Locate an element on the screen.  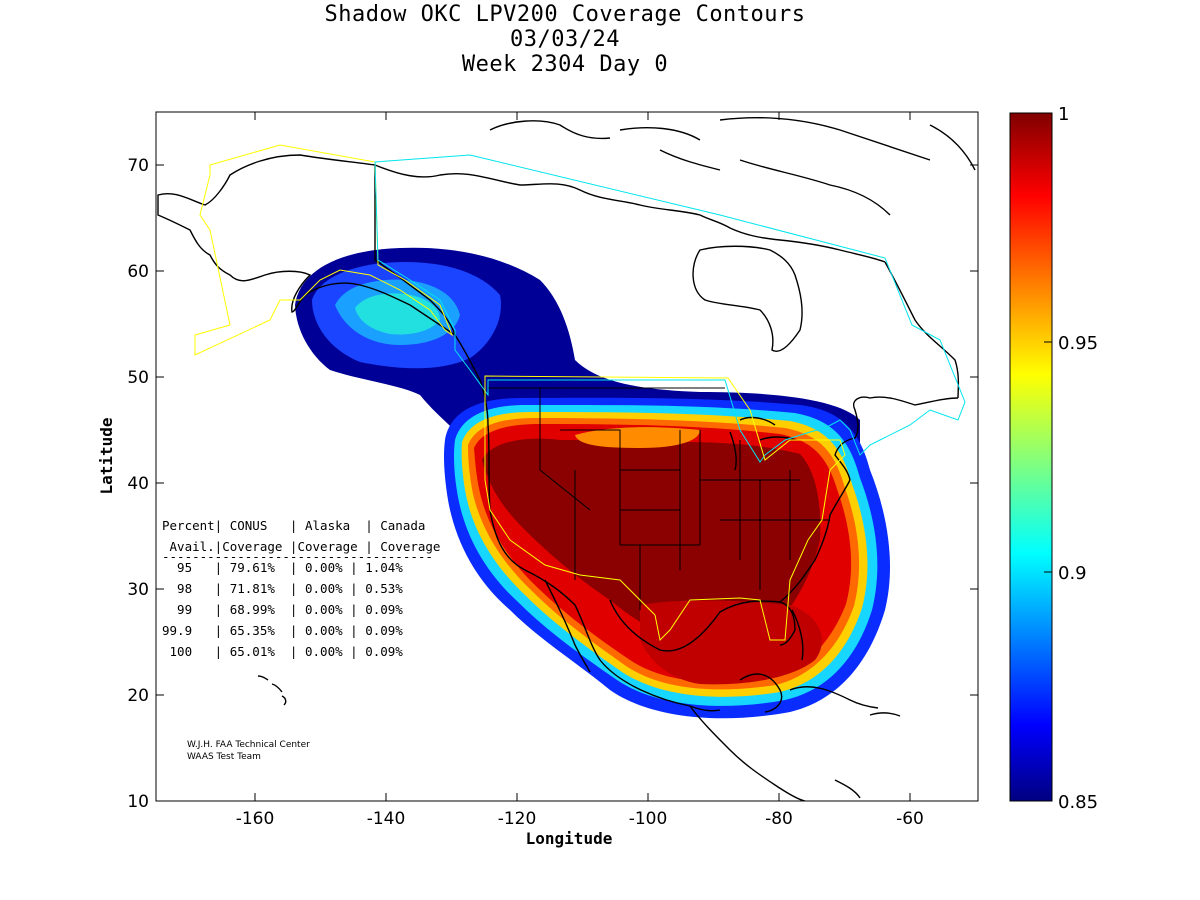
credit-line2: WAAS Test Team is located at coordinates (224, 757).